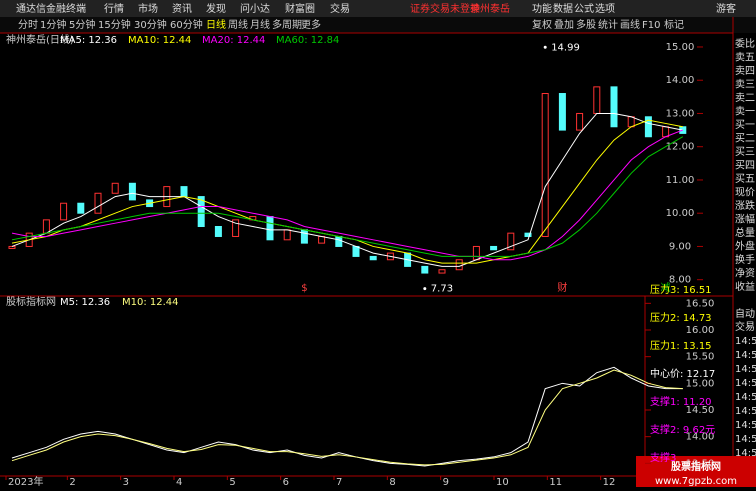  What do you see at coordinates (680, 47) in the screenshot?
I see `y-tick-label: 15.00` at bounding box center [680, 47].